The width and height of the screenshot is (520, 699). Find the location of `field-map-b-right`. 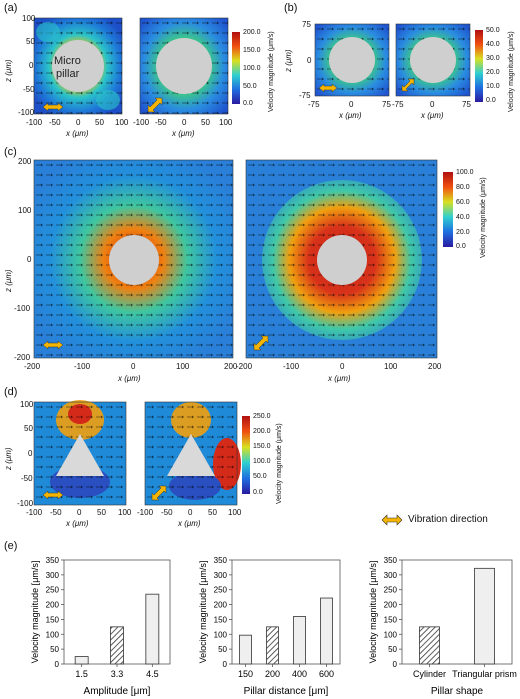

field-map-b-right is located at coordinates (433, 60).